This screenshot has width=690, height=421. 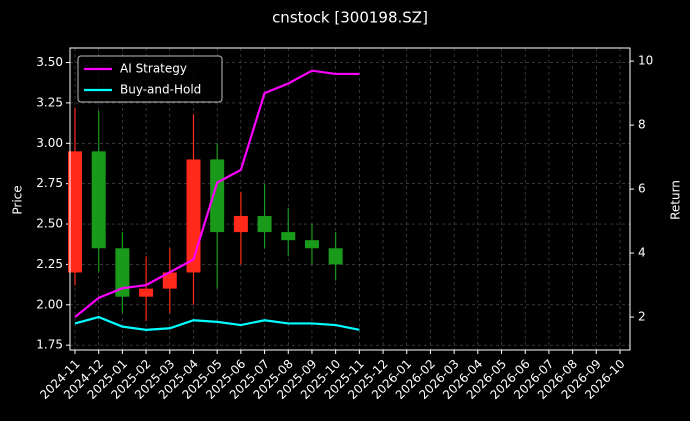 I want to click on y-tick-label: 2.25, so click(x=49, y=264).